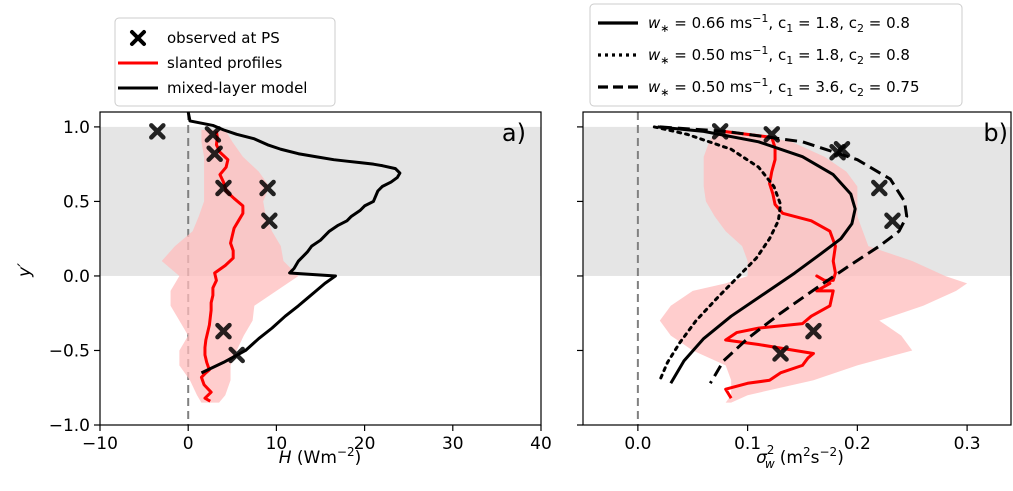 This screenshot has height=491, width=1013. What do you see at coordinates (807, 452) in the screenshot?
I see `x-axis-exp1: 2` at bounding box center [807, 452].